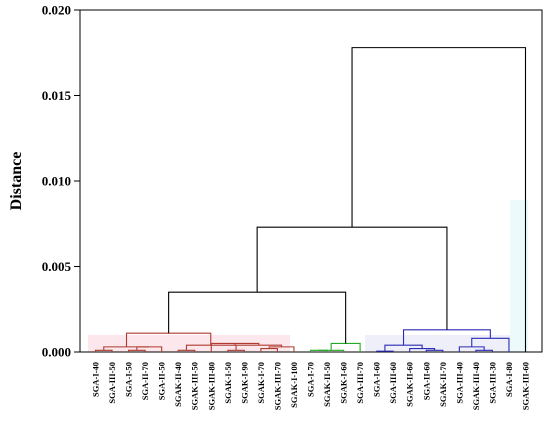  Describe the element at coordinates (393, 383) in the screenshot. I see `leaf-label-18: SGA-III-60` at that location.